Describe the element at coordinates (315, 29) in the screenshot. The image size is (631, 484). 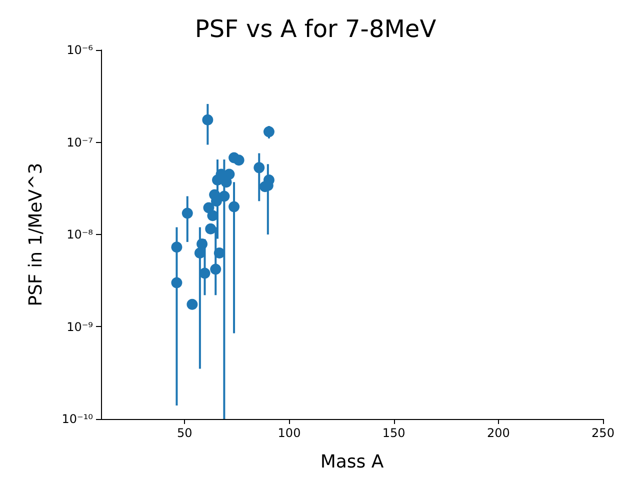
I see `chart-title: PSF vs A for 7-8MeV` at that location.